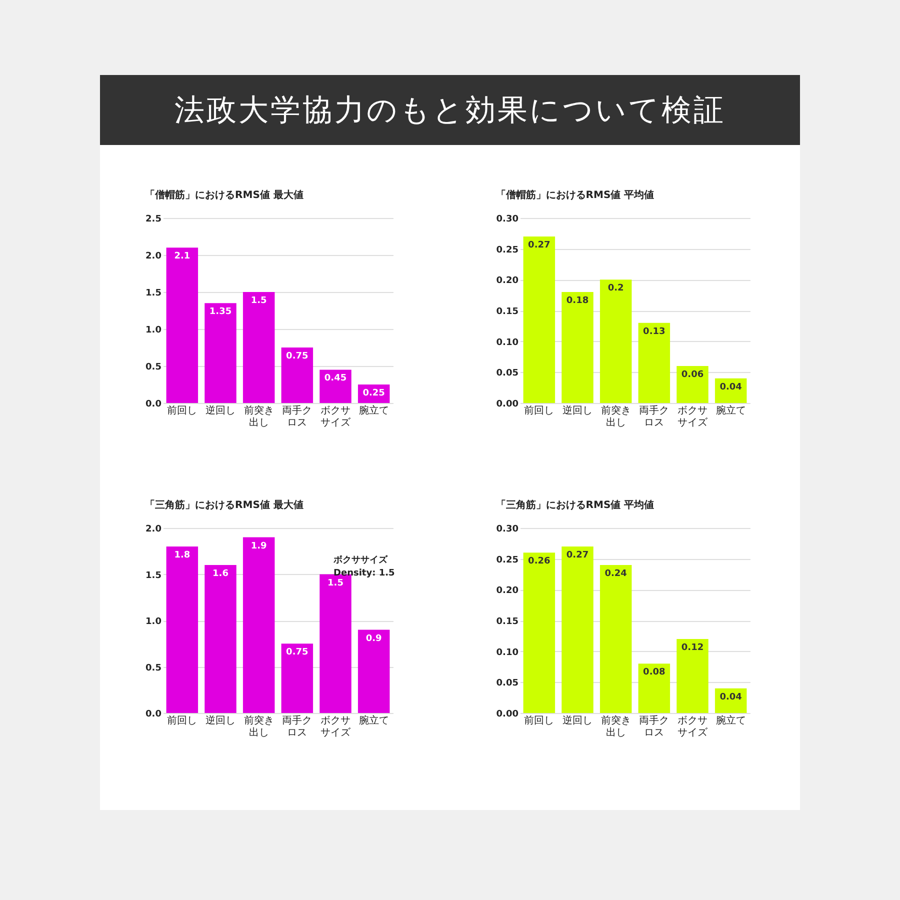 This screenshot has height=900, width=900. What do you see at coordinates (450, 110) in the screenshot?
I see `text: 法政大学協力のもと効果について検証` at bounding box center [450, 110].